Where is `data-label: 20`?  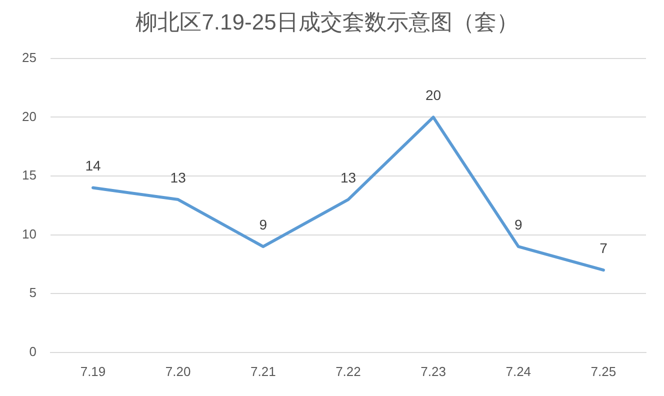
data-label: 20 is located at coordinates (434, 95).